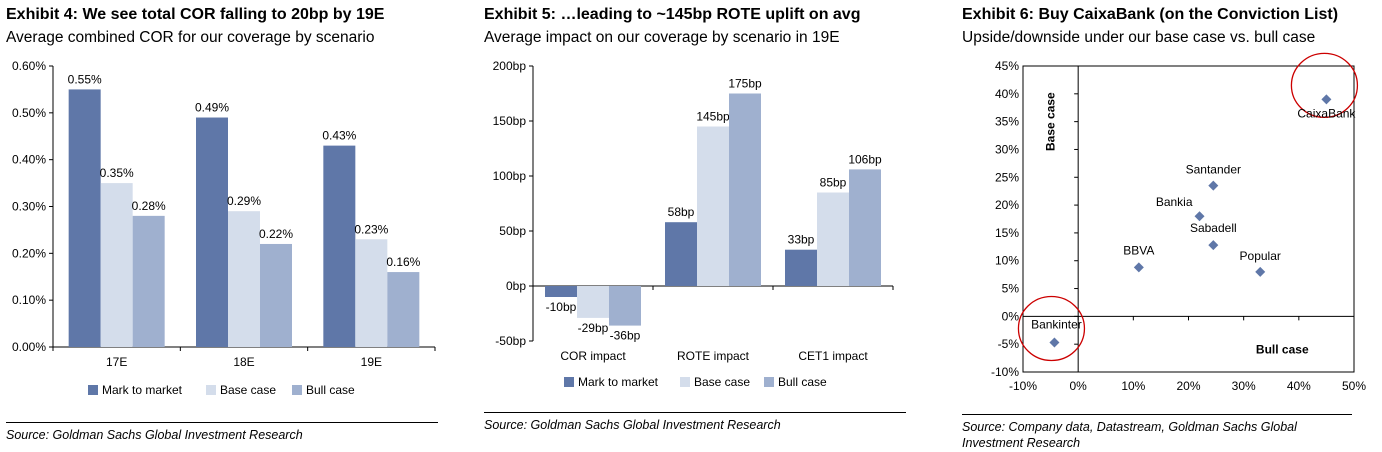 The image size is (1382, 452). Describe the element at coordinates (510, 66) in the screenshot. I see `ex5-y-tick-label: 200bp` at that location.